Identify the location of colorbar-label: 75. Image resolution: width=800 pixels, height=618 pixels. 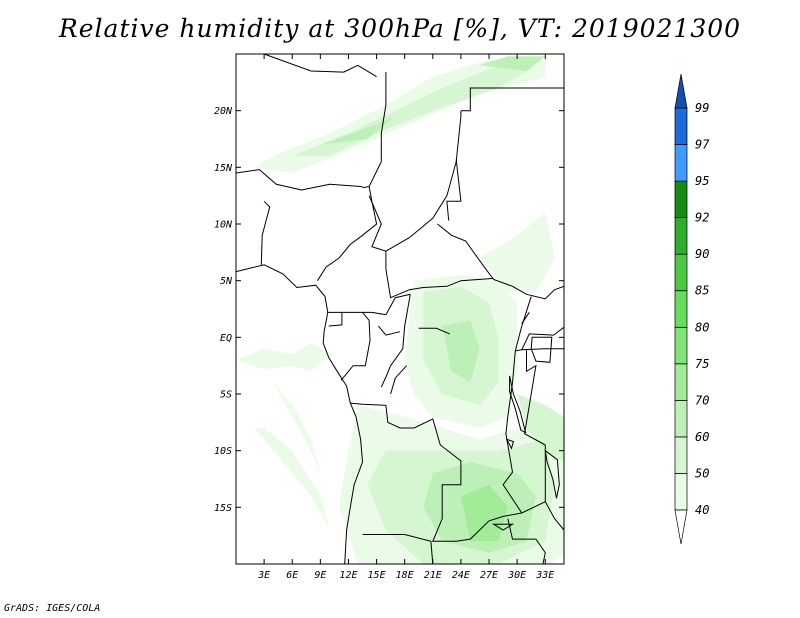
(702, 364).